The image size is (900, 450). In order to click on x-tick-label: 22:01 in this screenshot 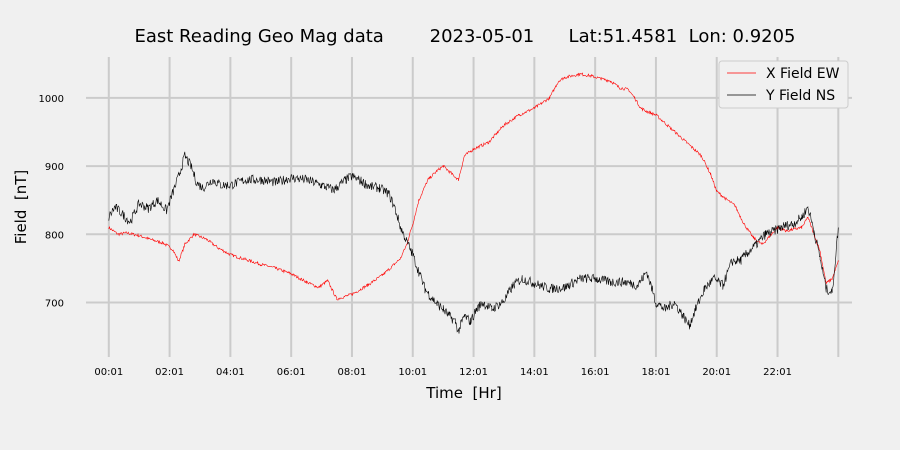, I will do `click(777, 372)`.